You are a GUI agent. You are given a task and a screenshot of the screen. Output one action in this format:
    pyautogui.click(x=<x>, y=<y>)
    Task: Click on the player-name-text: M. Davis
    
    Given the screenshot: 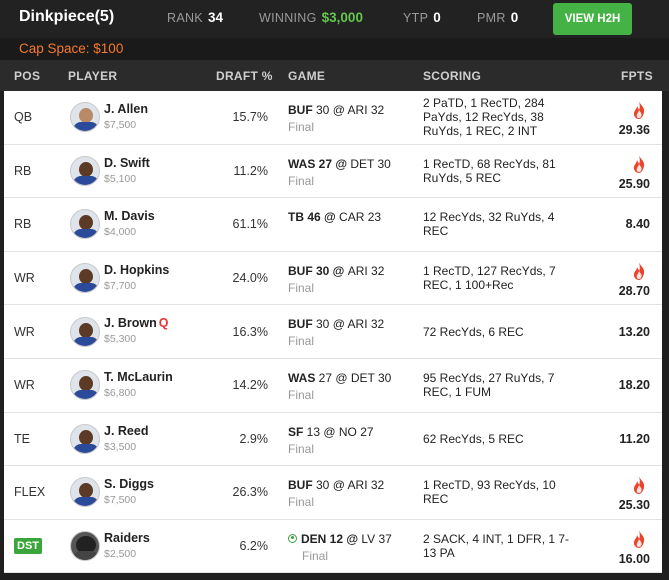 What is the action you would take?
    pyautogui.click(x=129, y=216)
    